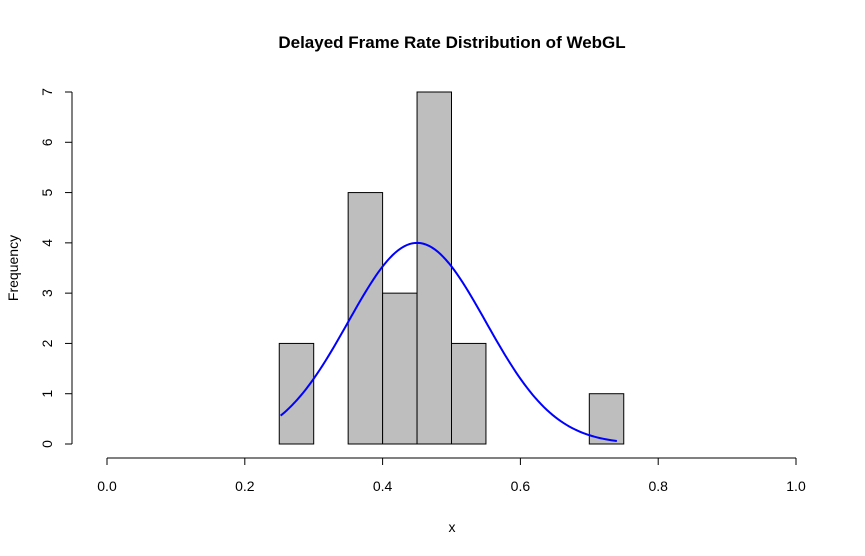  Describe the element at coordinates (47, 243) in the screenshot. I see `y-tick-label-4: 4` at that location.